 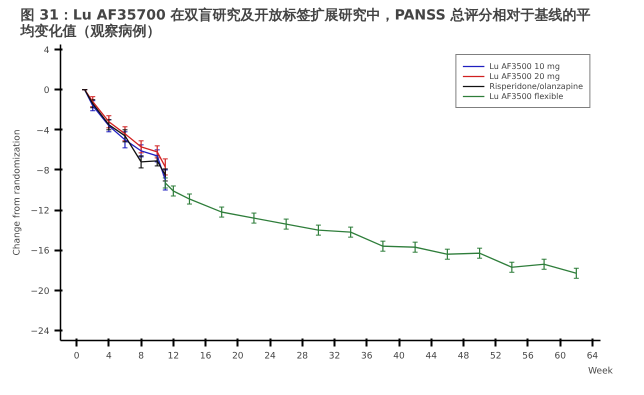 I want to click on line-series, so click(x=370, y=228).